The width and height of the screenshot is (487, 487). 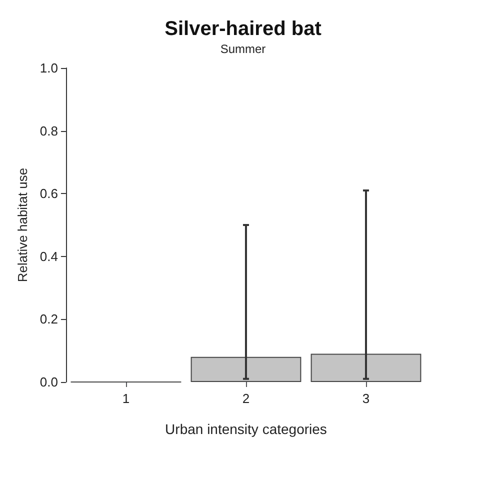 What do you see at coordinates (49, 256) in the screenshot?
I see `y-tick-label: 0.4` at bounding box center [49, 256].